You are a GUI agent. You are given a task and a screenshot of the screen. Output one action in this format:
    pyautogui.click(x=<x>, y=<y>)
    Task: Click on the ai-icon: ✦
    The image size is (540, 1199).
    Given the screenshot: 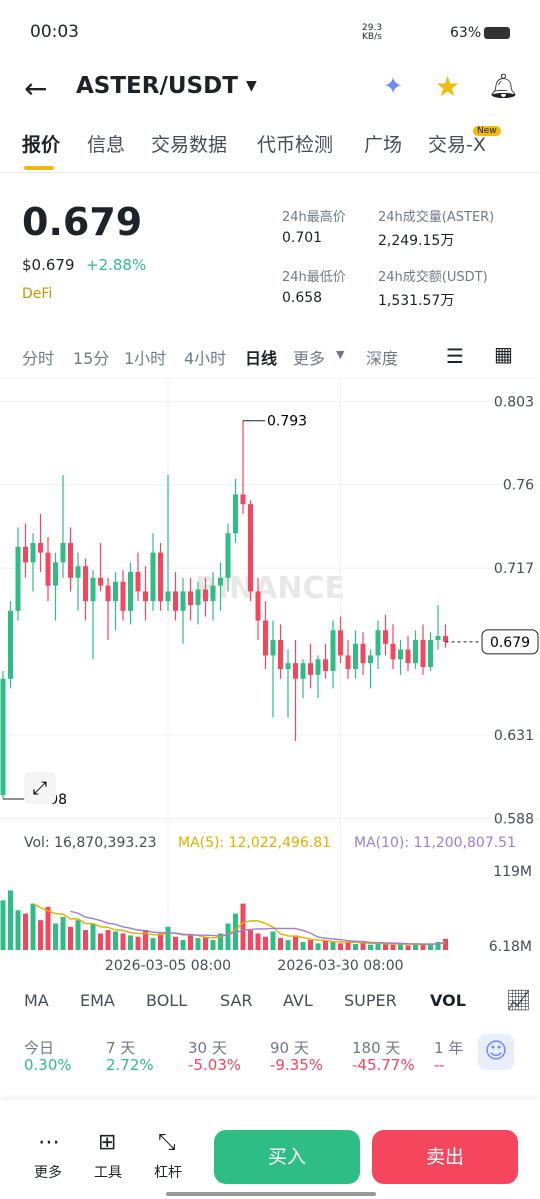 What is the action you would take?
    pyautogui.click(x=393, y=86)
    